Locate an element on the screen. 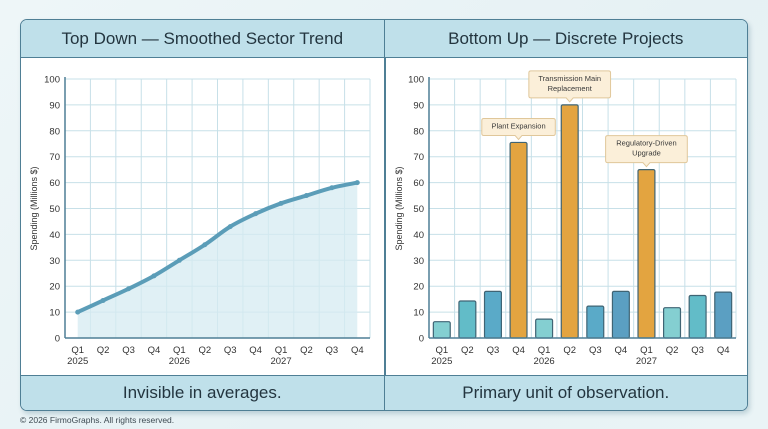  y-tick-label: 50 is located at coordinates (54, 209).